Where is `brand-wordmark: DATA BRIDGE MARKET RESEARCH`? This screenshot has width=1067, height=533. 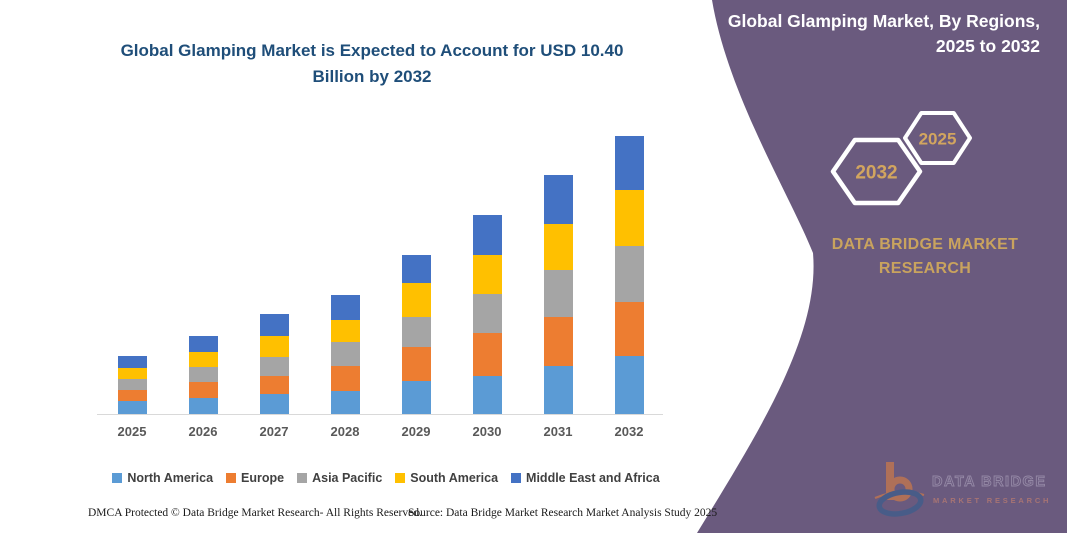
brand-wordmark: DATA BRIDGE MARKET RESEARCH is located at coordinates (925, 257).